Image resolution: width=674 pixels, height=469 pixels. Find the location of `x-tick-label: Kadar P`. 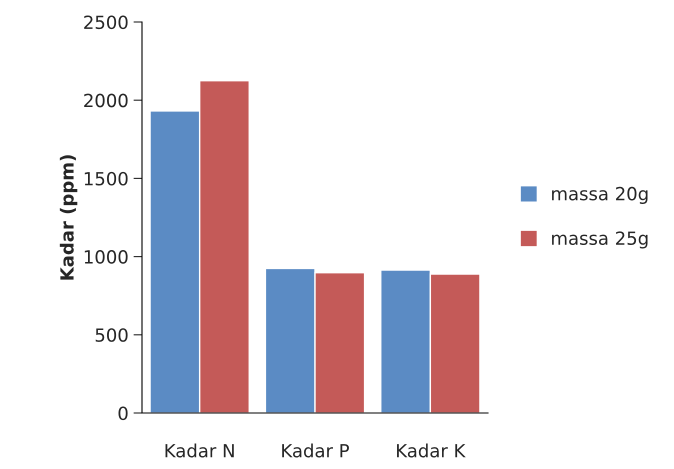

x-tick-label: Kadar P is located at coordinates (315, 451).